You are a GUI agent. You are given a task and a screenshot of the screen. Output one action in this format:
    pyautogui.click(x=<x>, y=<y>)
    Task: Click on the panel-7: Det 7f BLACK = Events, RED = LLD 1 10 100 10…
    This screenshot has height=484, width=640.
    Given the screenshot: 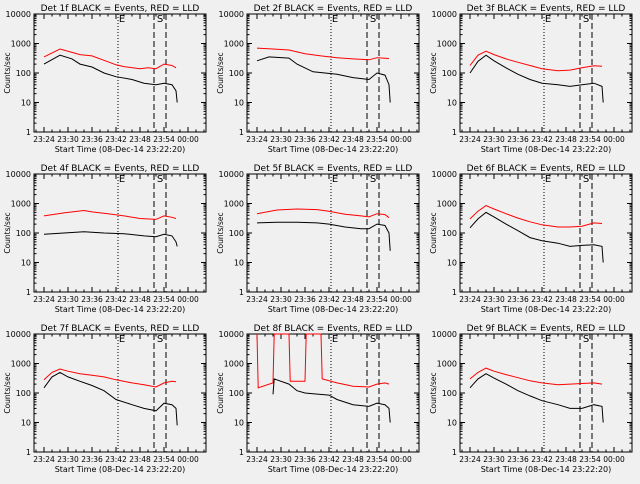 What is the action you would take?
    pyautogui.click(x=105, y=399)
    